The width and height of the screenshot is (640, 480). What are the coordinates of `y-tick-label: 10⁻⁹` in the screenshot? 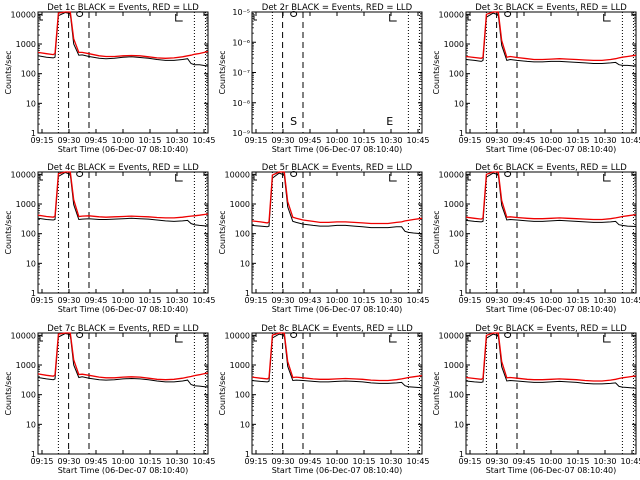 It's located at (241, 133).